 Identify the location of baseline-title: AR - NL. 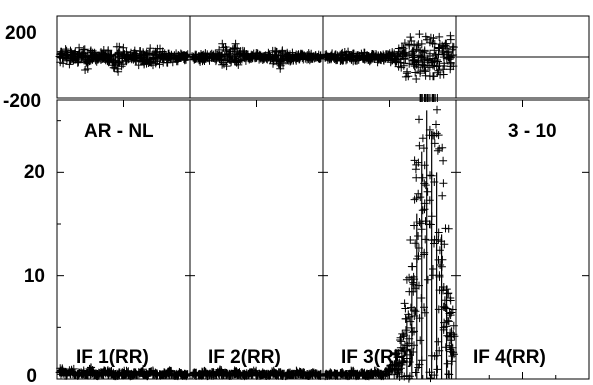
(119, 131).